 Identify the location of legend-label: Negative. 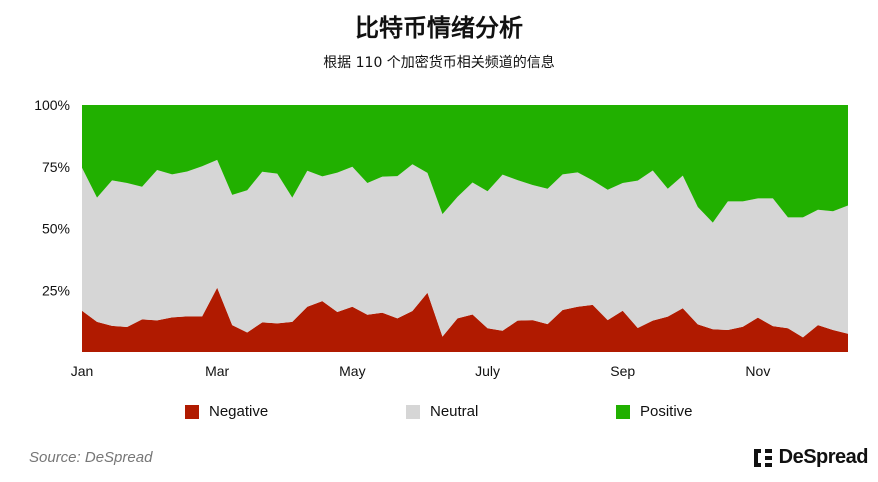
(239, 411).